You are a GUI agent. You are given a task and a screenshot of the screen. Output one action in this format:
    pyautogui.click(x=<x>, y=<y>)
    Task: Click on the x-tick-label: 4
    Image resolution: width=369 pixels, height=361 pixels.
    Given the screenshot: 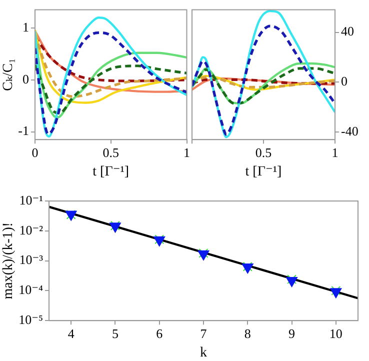 What is the action you would take?
    pyautogui.click(x=71, y=333)
    